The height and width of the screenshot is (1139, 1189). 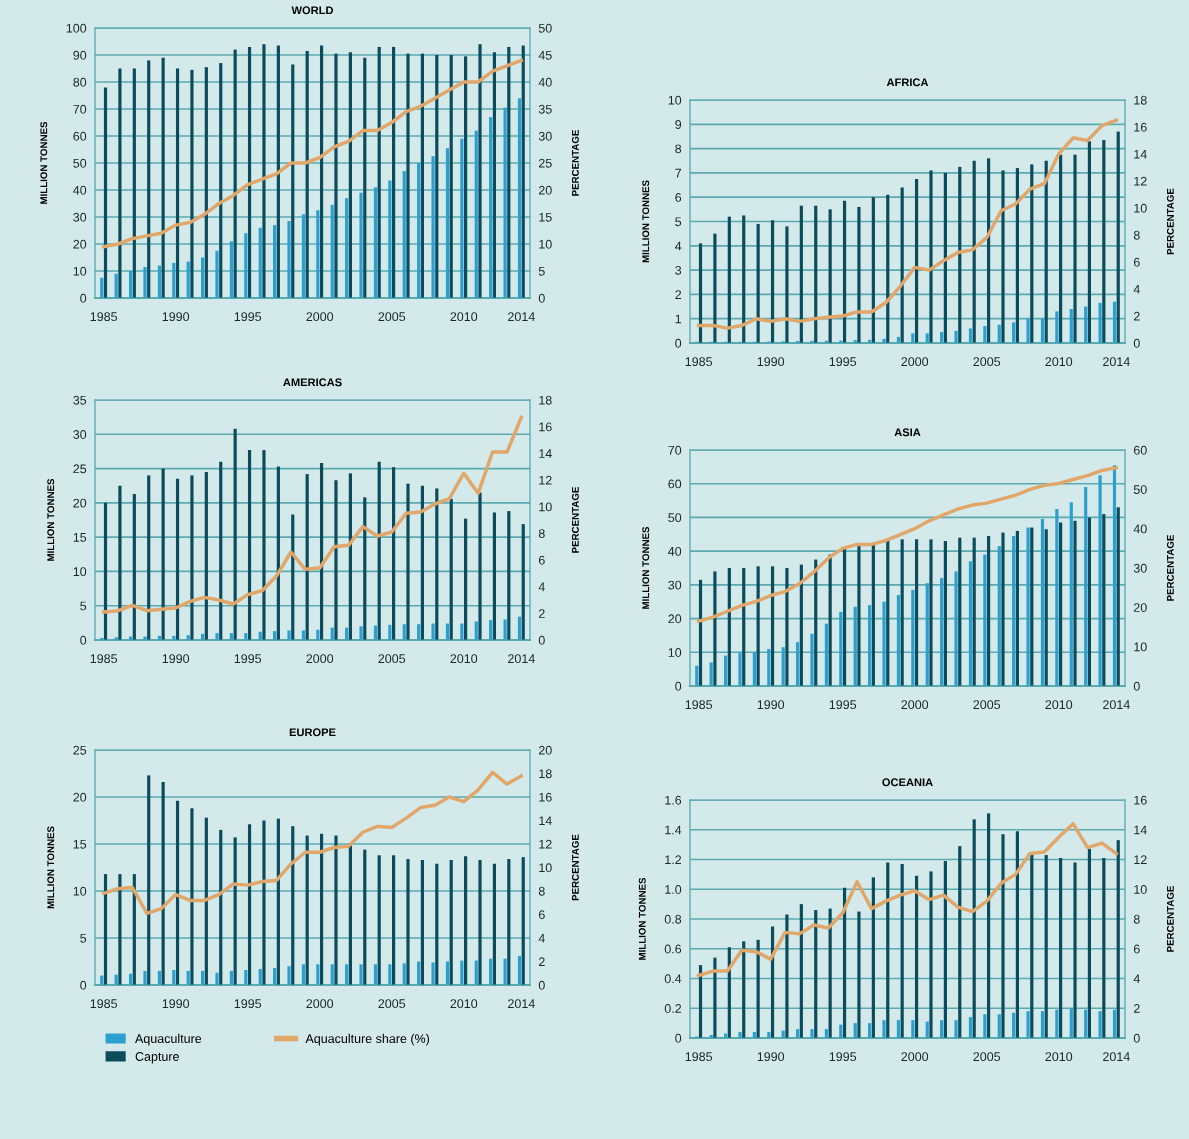 I want to click on y-tick-label: 9, so click(x=678, y=124).